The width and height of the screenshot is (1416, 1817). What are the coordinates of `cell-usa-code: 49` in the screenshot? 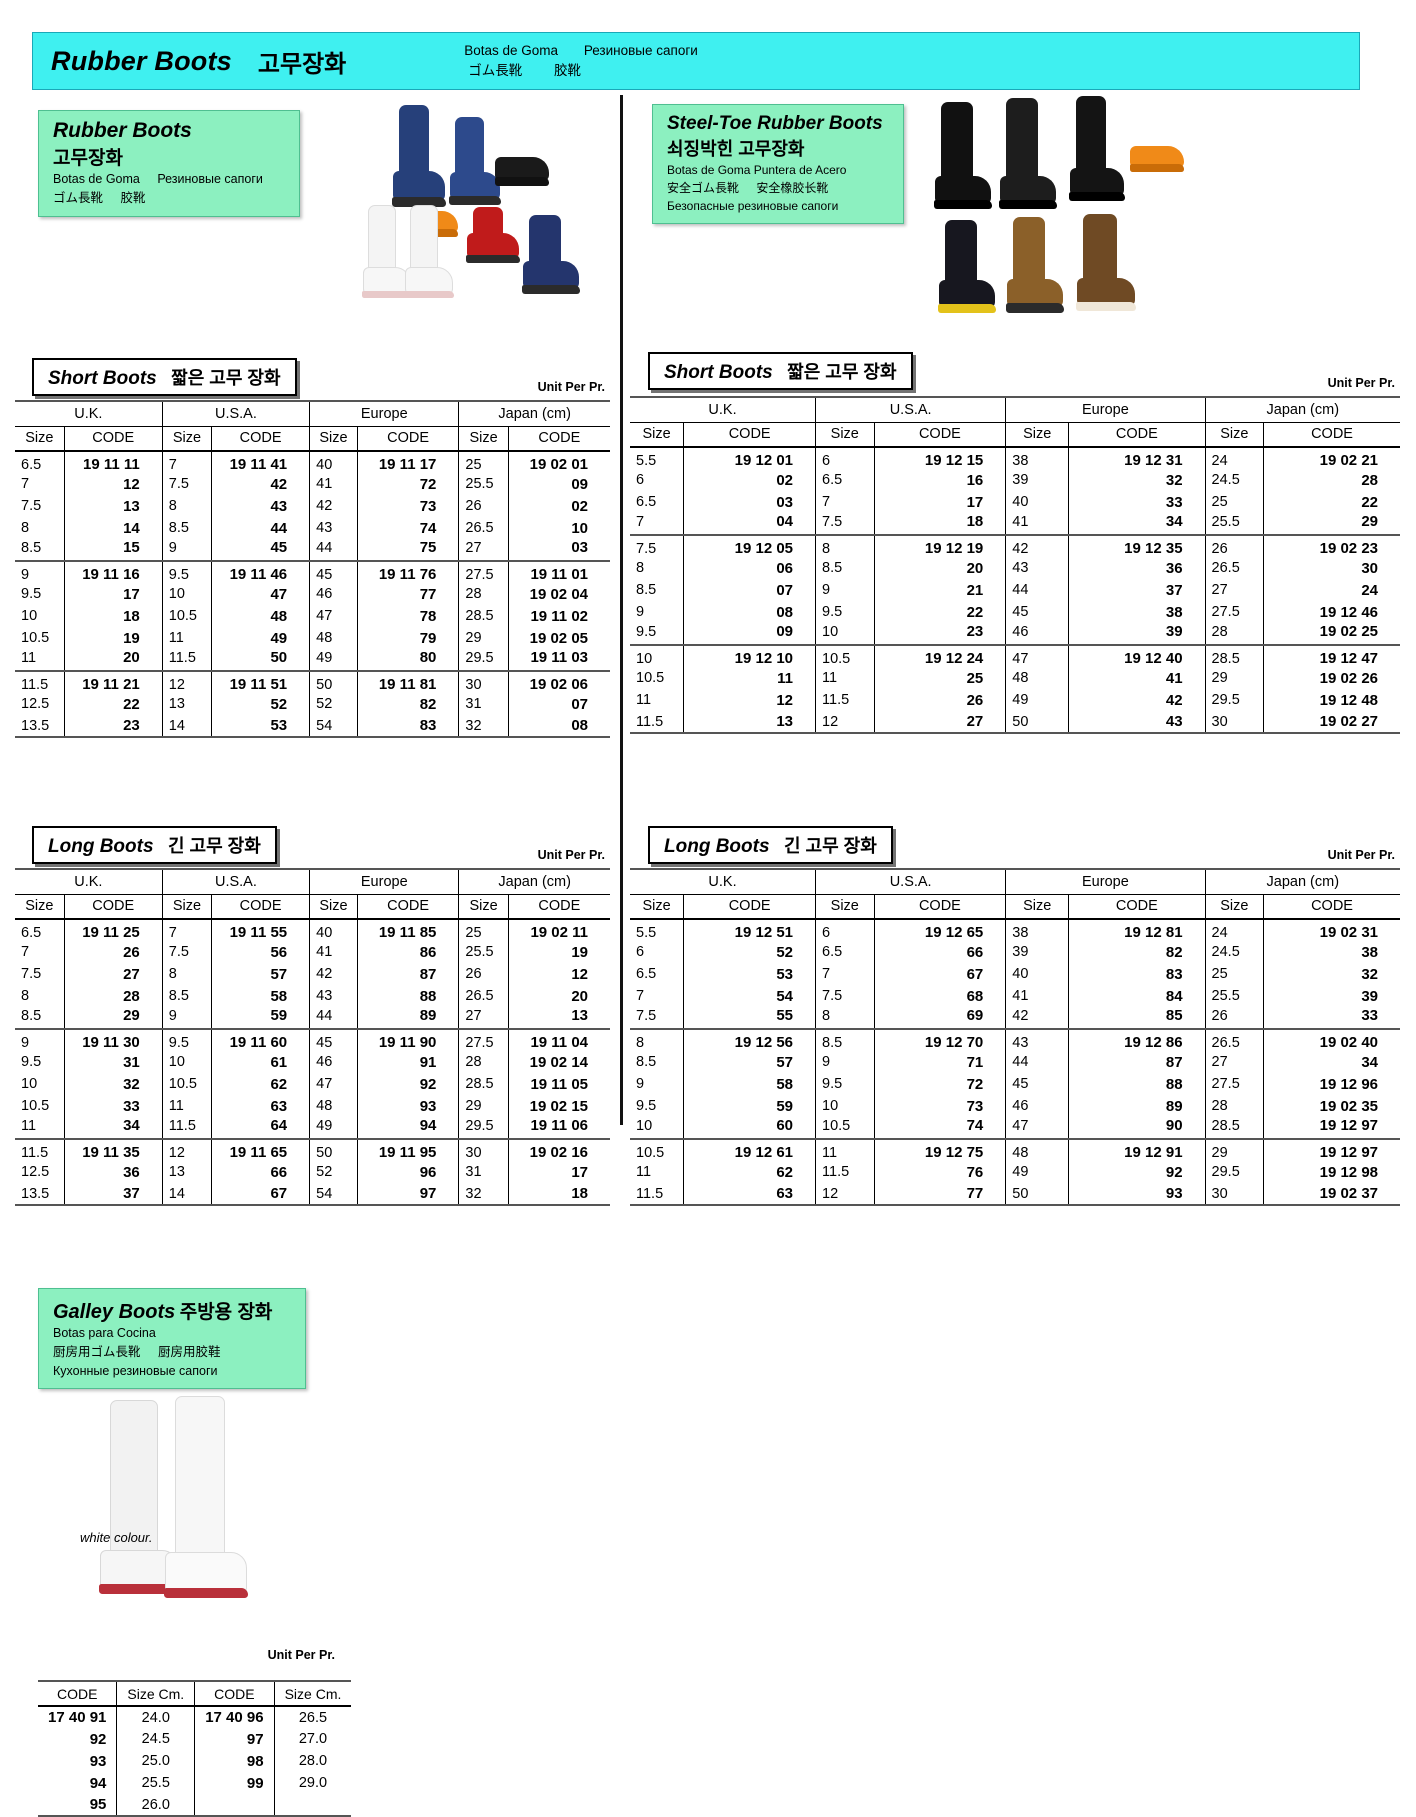 It's located at (261, 638).